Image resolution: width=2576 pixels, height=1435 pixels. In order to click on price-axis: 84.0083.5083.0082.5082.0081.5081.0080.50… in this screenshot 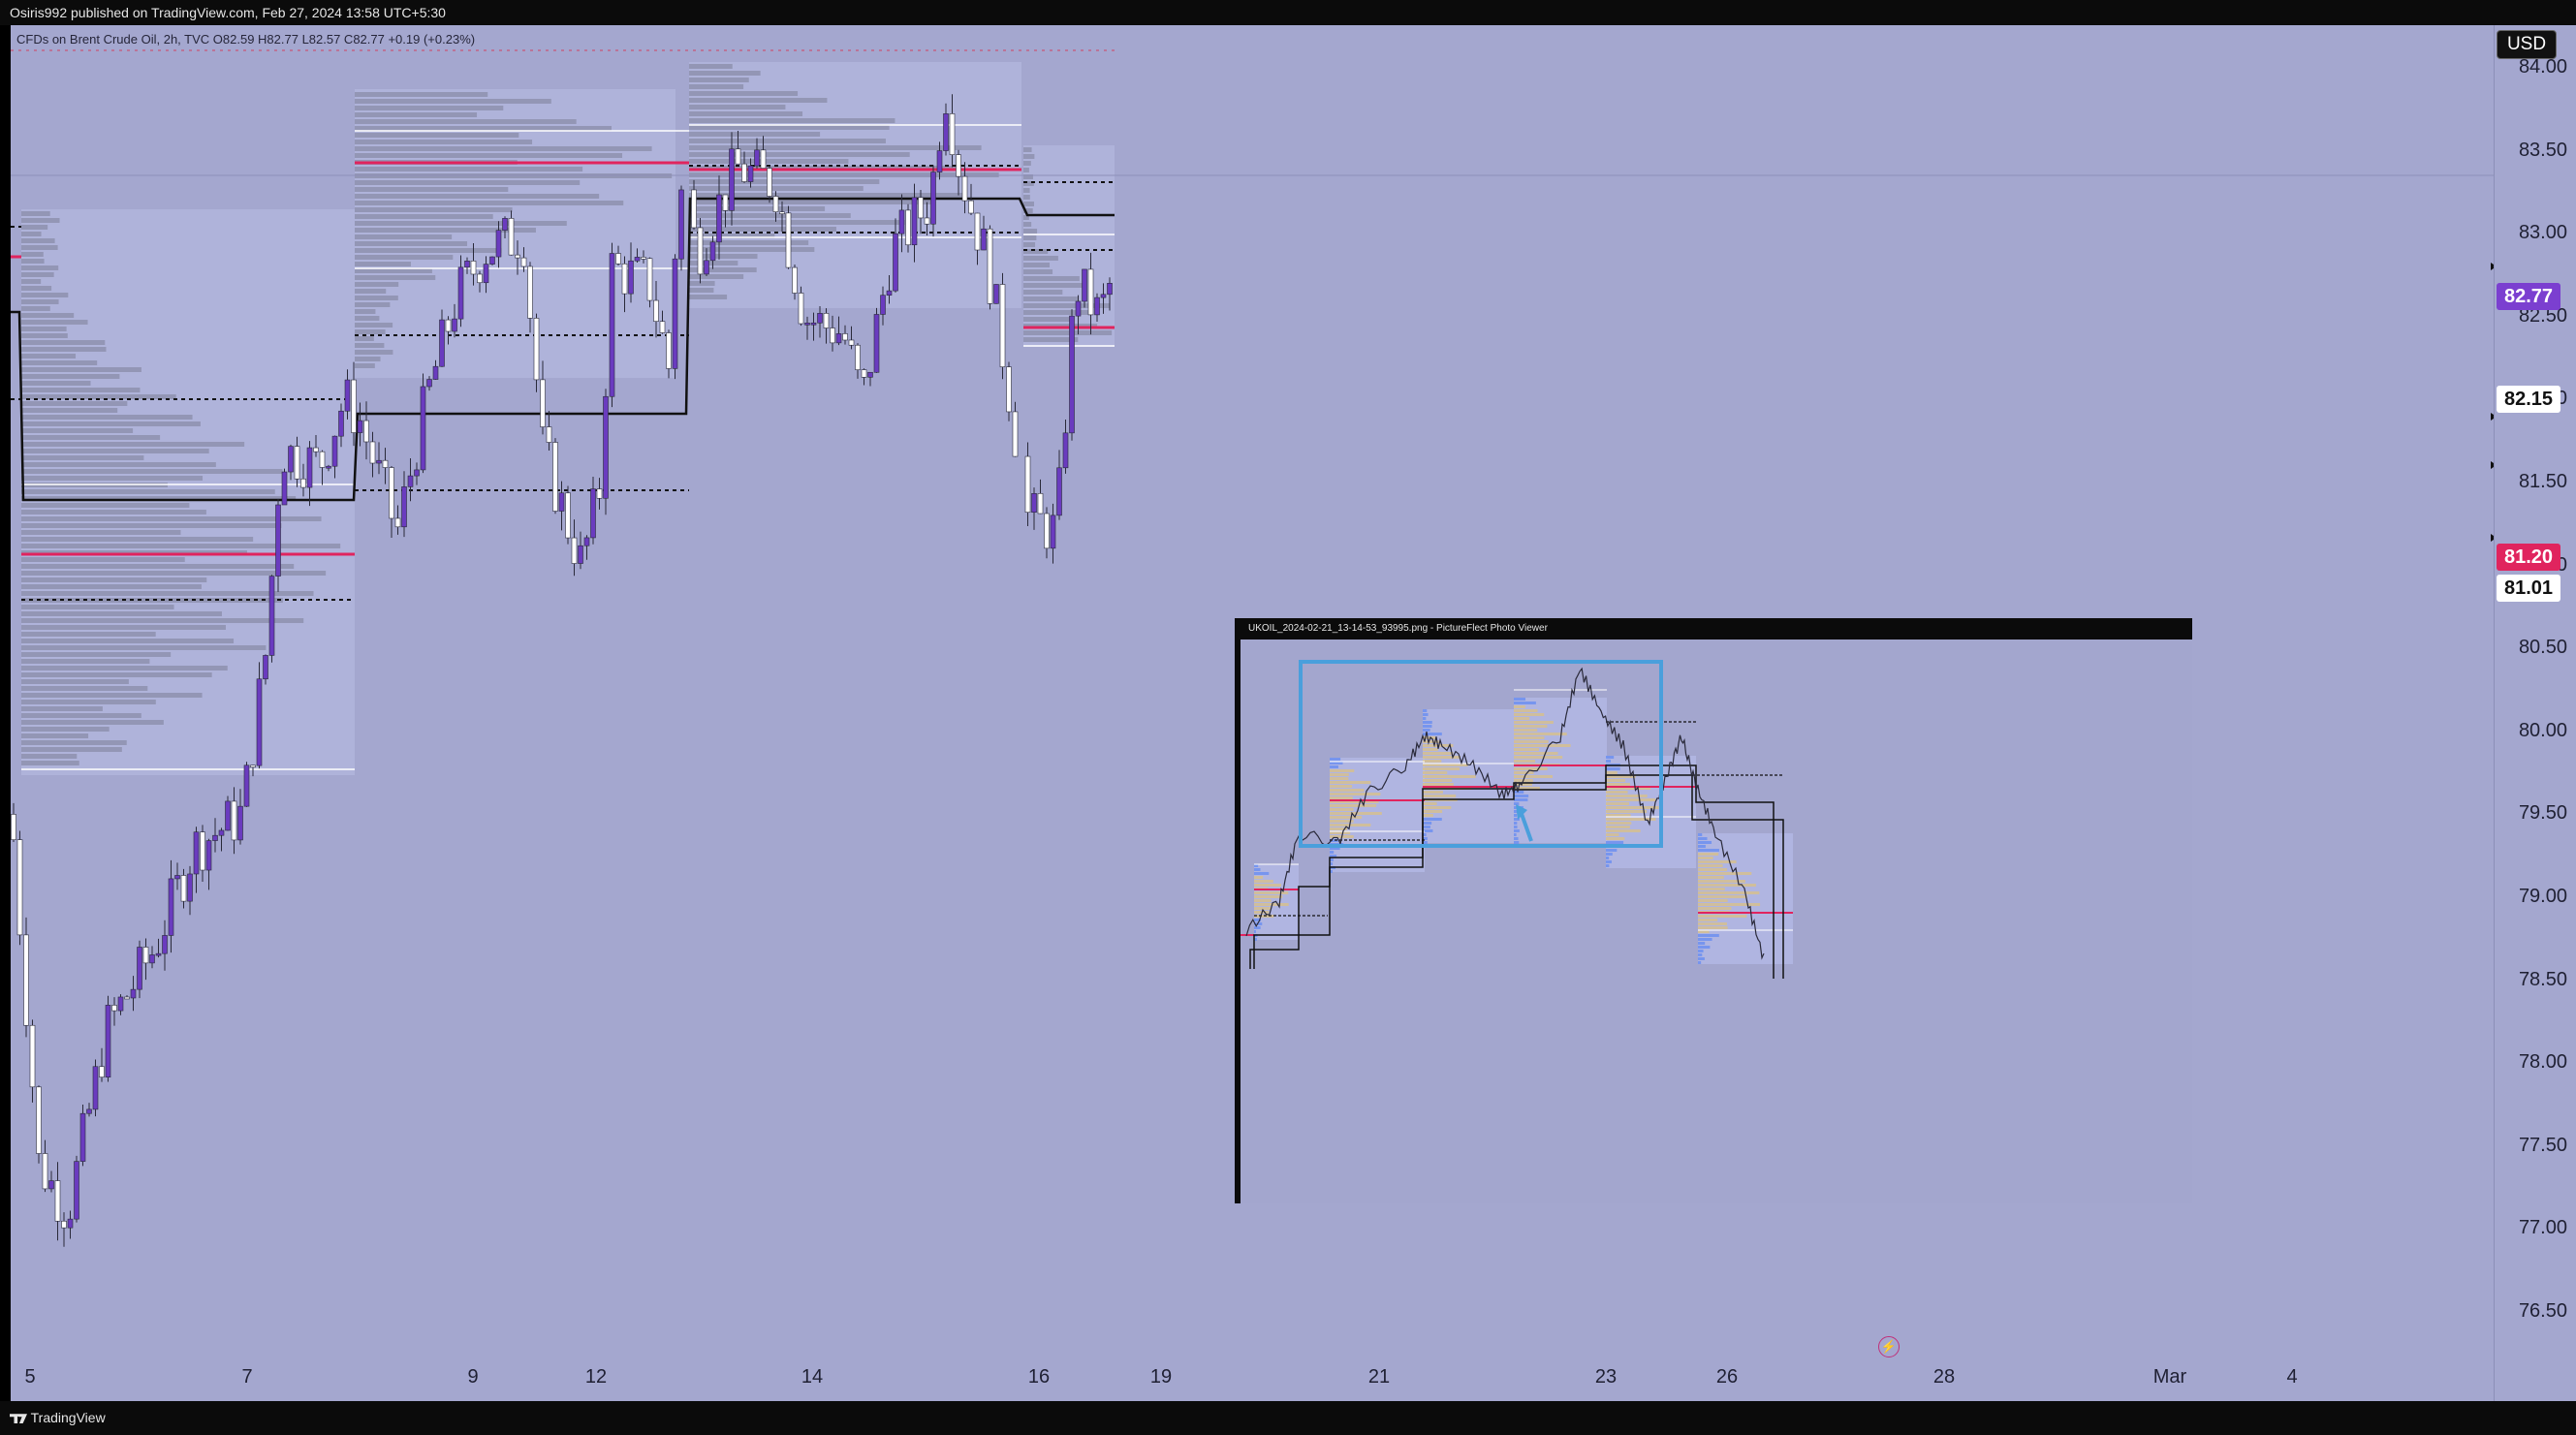, I will do `click(2535, 713)`.